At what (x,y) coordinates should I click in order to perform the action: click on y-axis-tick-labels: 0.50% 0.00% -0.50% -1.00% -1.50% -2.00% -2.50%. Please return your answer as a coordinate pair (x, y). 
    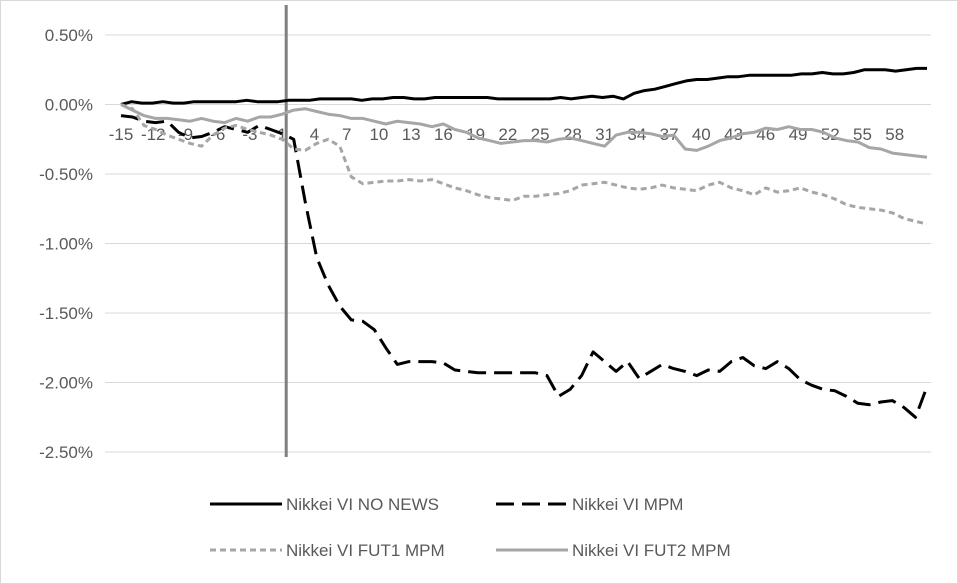
    Looking at the image, I should click on (66, 244).